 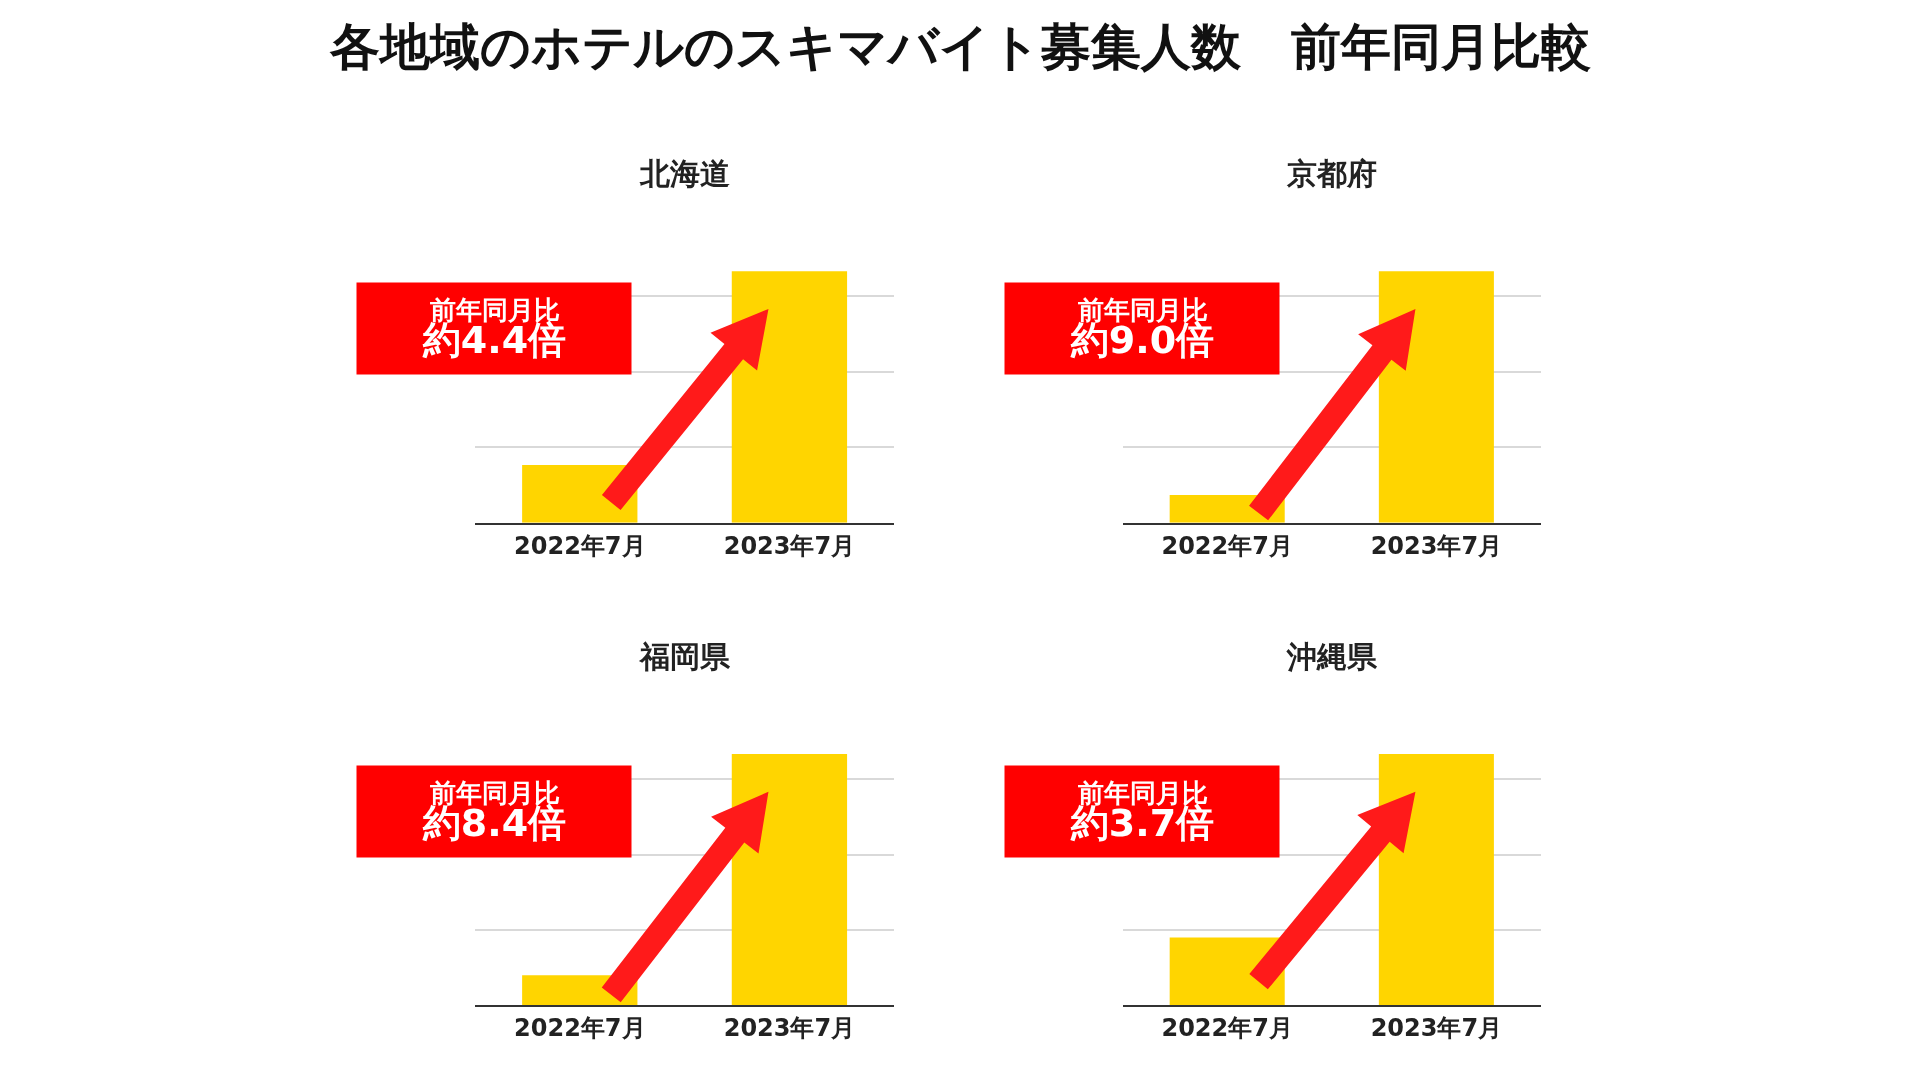 I want to click on chart-title: 北海道, so click(x=684, y=173).